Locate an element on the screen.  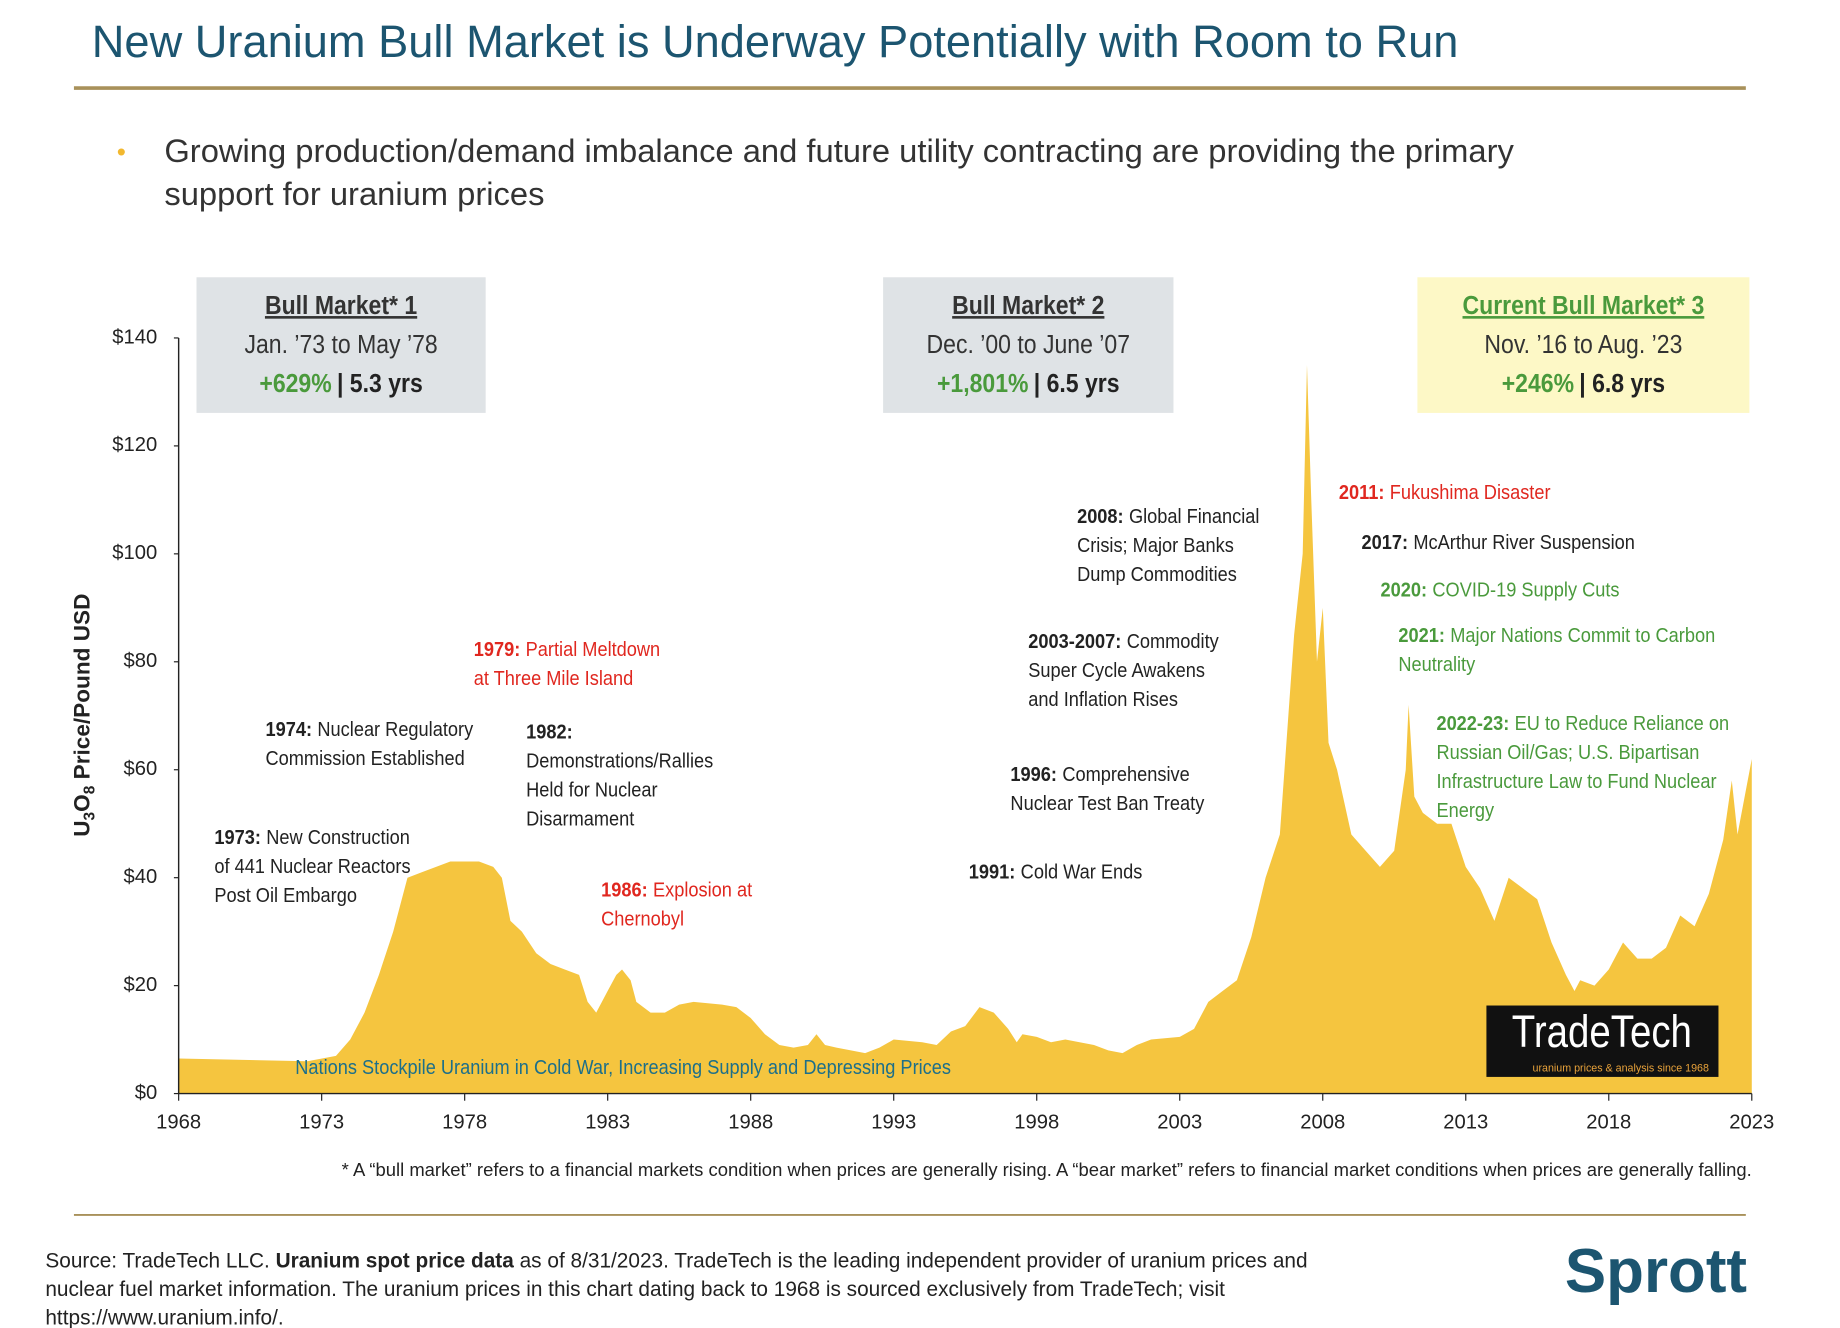
annotation-text: EU to Reduce Reliance on is located at coordinates (1622, 724).